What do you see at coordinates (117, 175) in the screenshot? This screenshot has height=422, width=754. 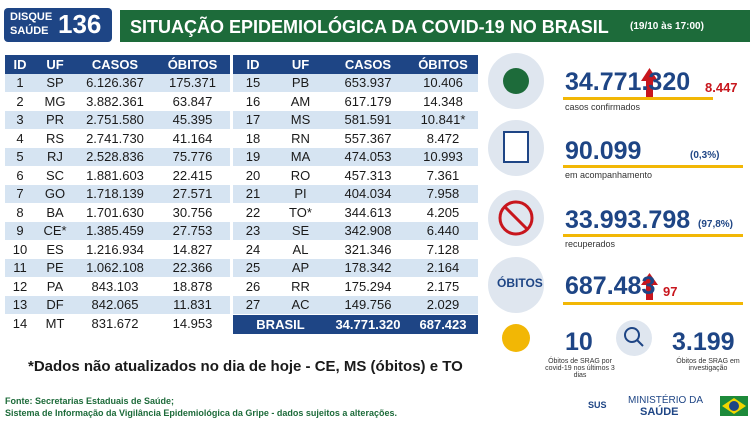 I see `table-row: 6 SC 1.881.603 22.415` at bounding box center [117, 175].